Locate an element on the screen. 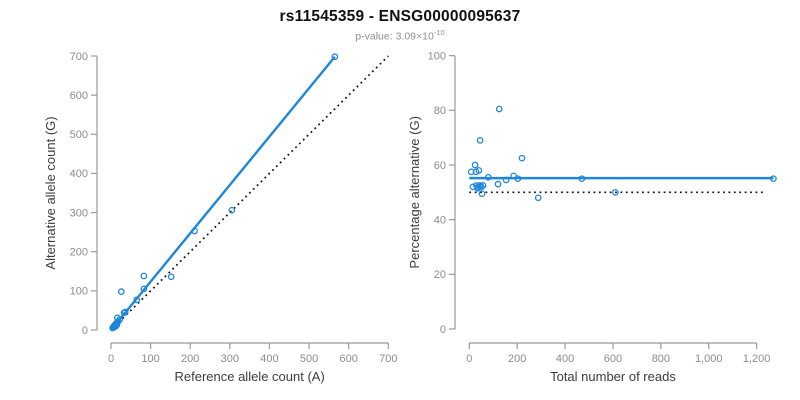 Image resolution: width=800 pixels, height=400 pixels. x-tick-label: 800 is located at coordinates (661, 359).